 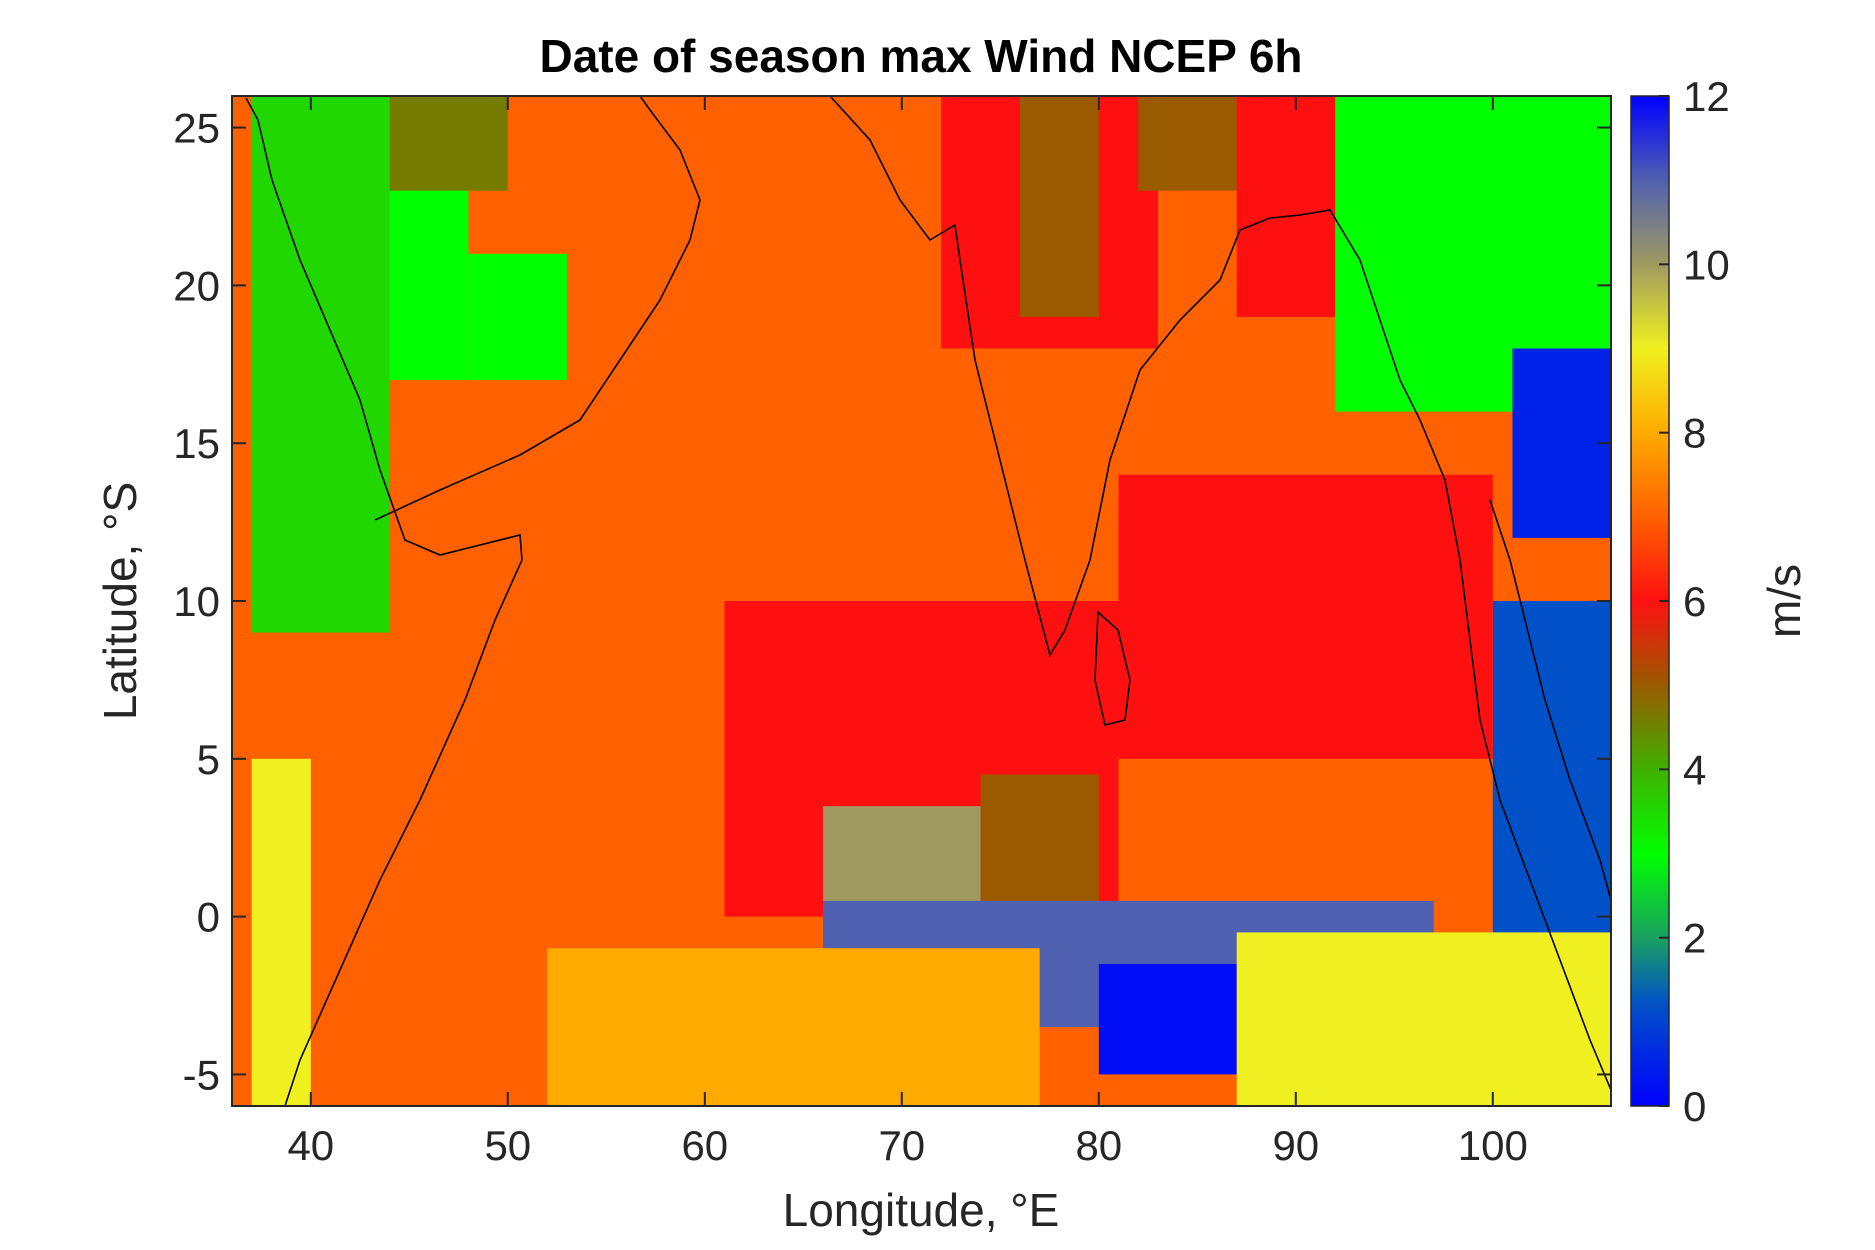 What do you see at coordinates (921, 1210) in the screenshot?
I see `x-axis-label: Longitude, °E` at bounding box center [921, 1210].